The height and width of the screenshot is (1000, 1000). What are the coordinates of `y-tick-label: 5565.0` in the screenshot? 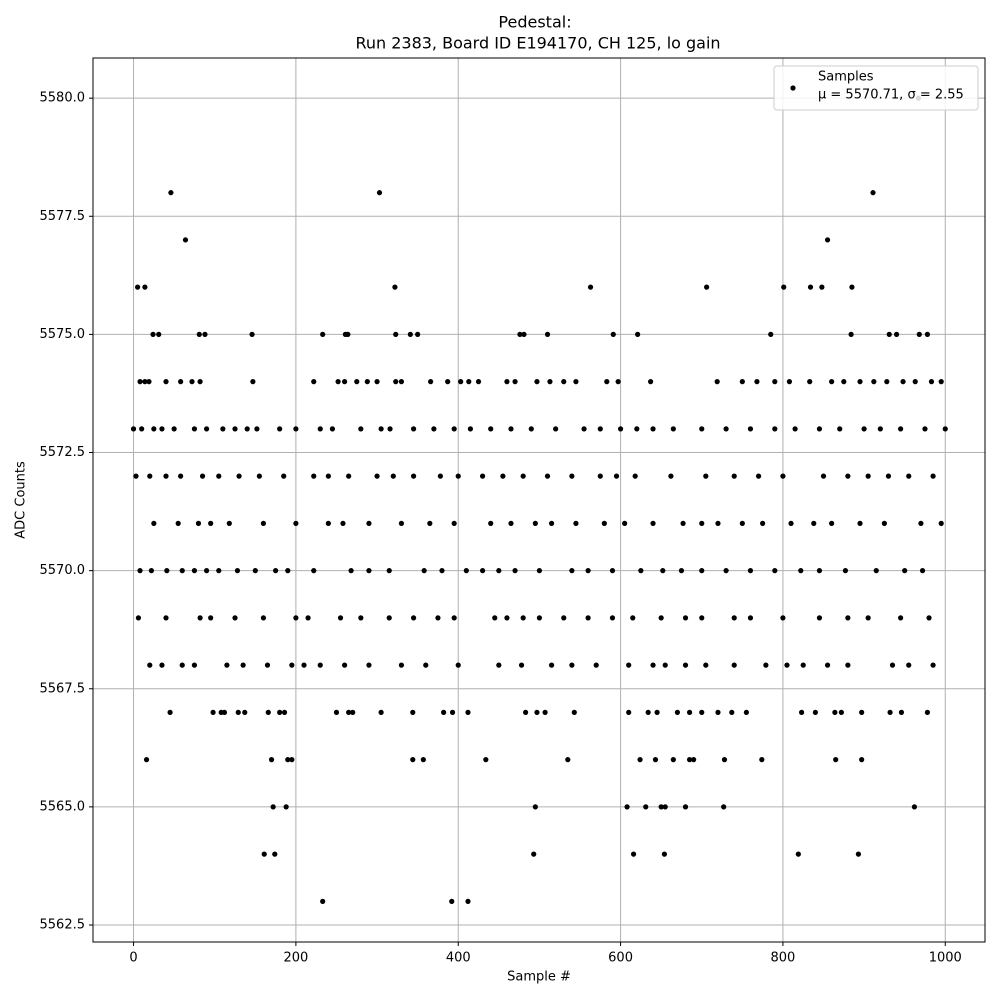 It's located at (63, 806).